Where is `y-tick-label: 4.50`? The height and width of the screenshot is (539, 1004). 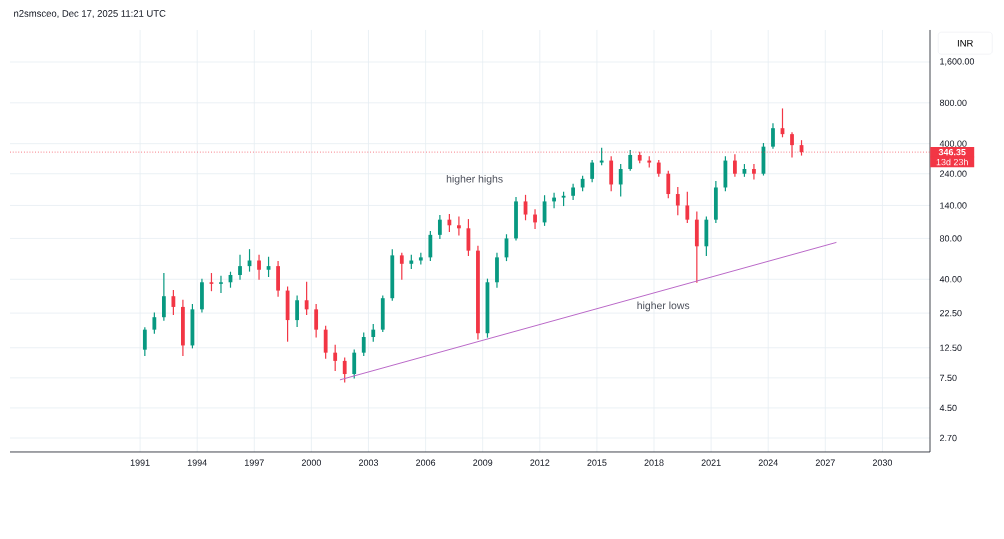
y-tick-label: 4.50 is located at coordinates (948, 408).